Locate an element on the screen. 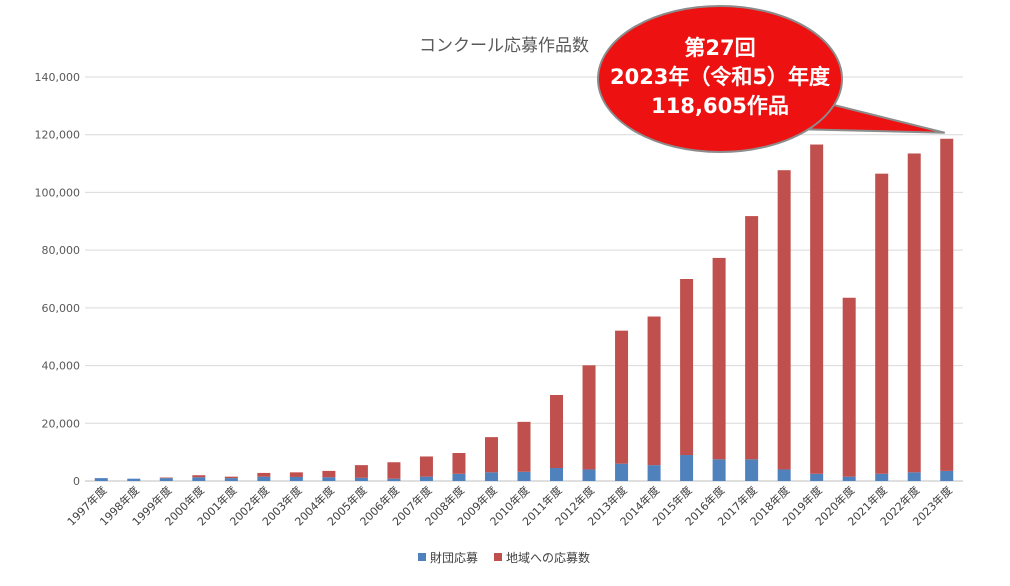 This screenshot has width=1010, height=586. callout-bubble is located at coordinates (720, 79).